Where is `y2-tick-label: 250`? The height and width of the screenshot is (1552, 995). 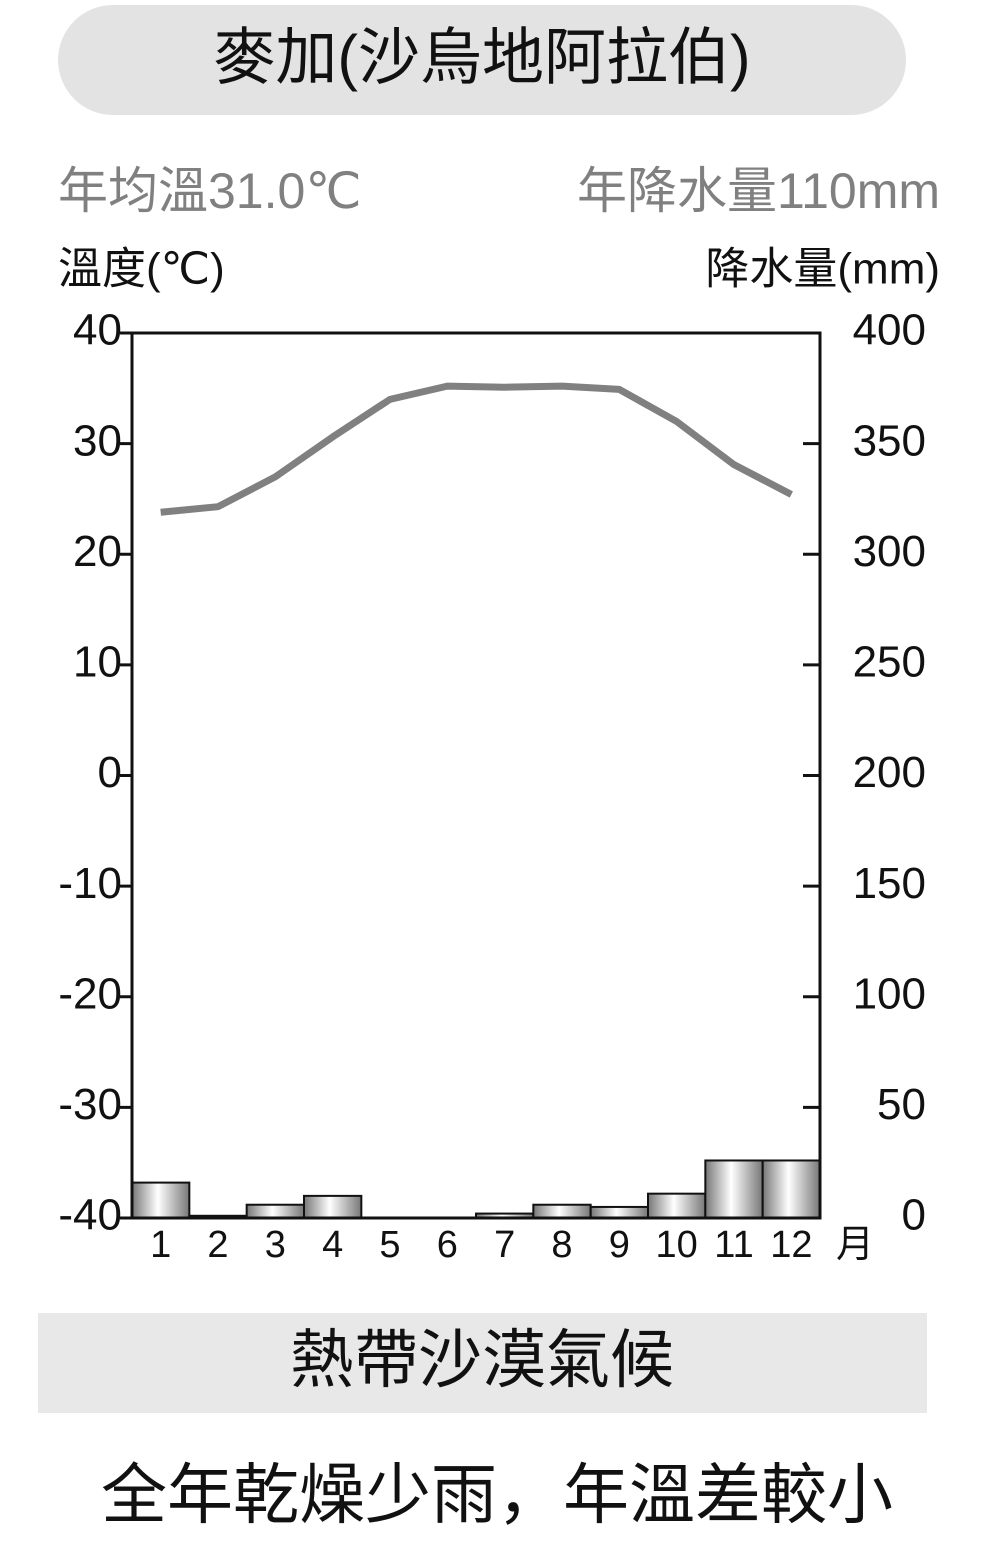
y2-tick-label: 250 is located at coordinates (889, 662).